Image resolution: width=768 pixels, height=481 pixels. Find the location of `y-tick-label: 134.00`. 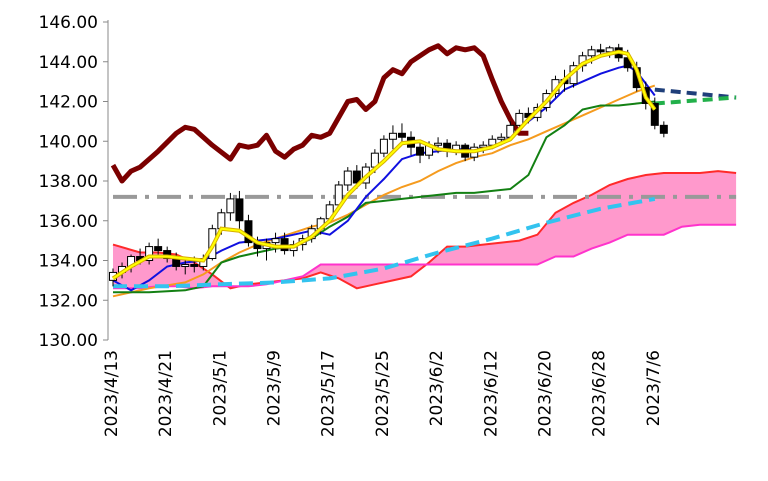

y-tick-label: 134.00 is located at coordinates (68, 262).